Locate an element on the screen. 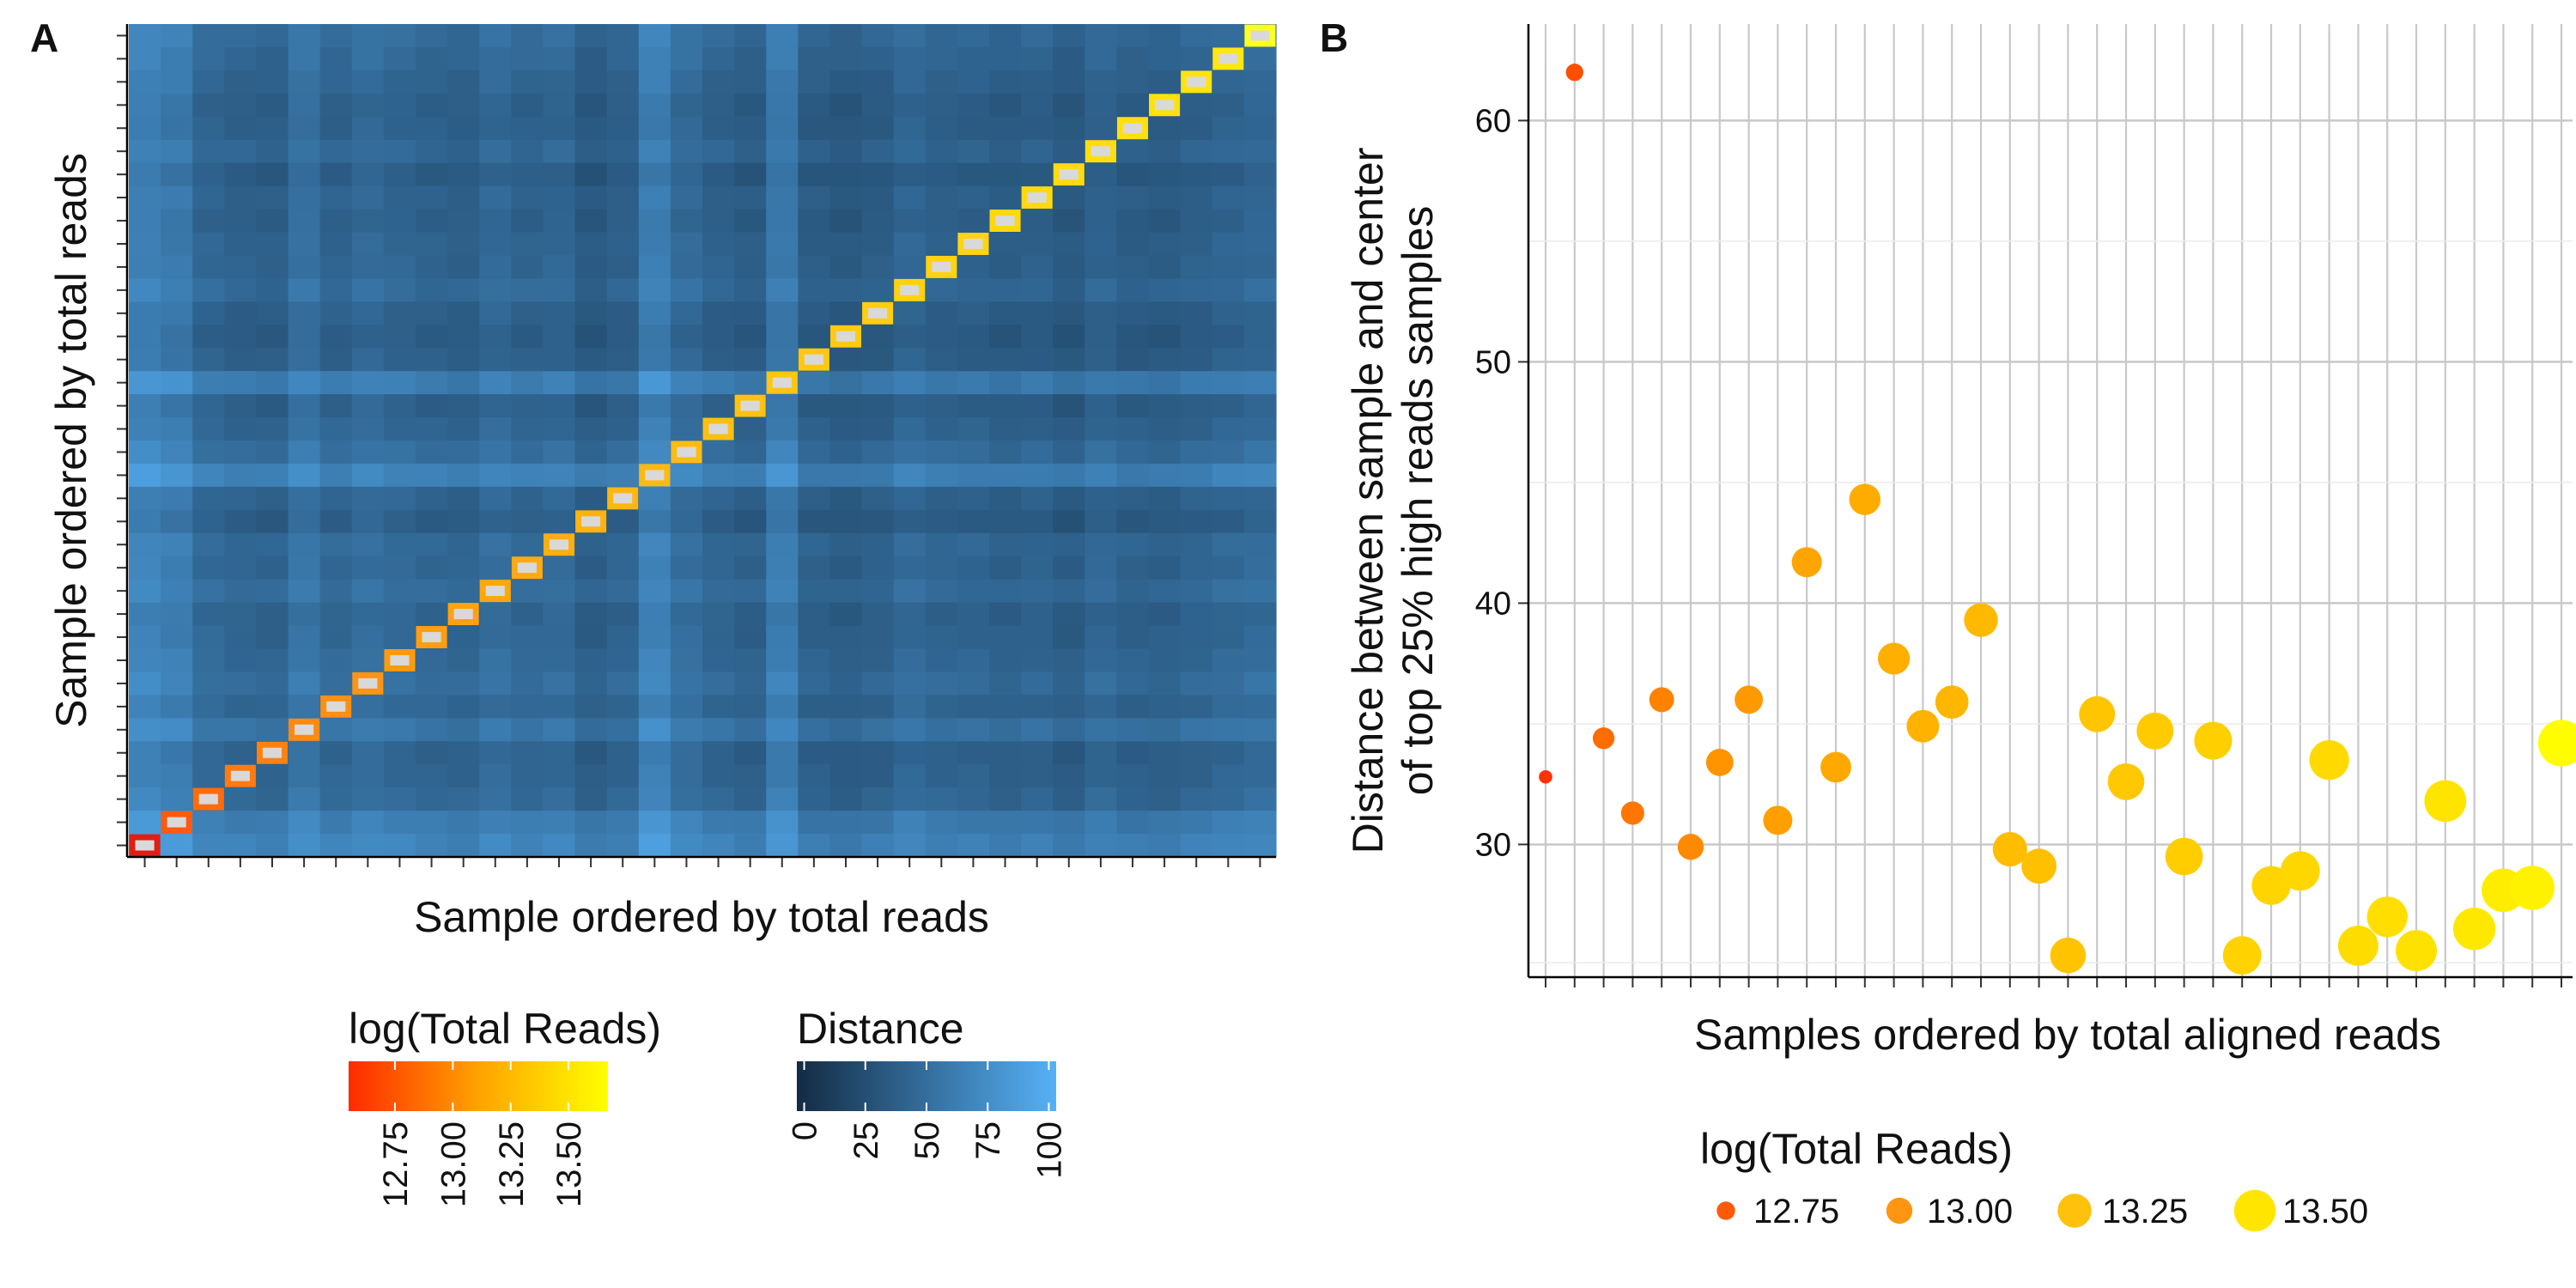 This screenshot has height=1288, width=2576. legend-size-entries: 12.75 13.00 13.25 13.50 is located at coordinates (2042, 1210).